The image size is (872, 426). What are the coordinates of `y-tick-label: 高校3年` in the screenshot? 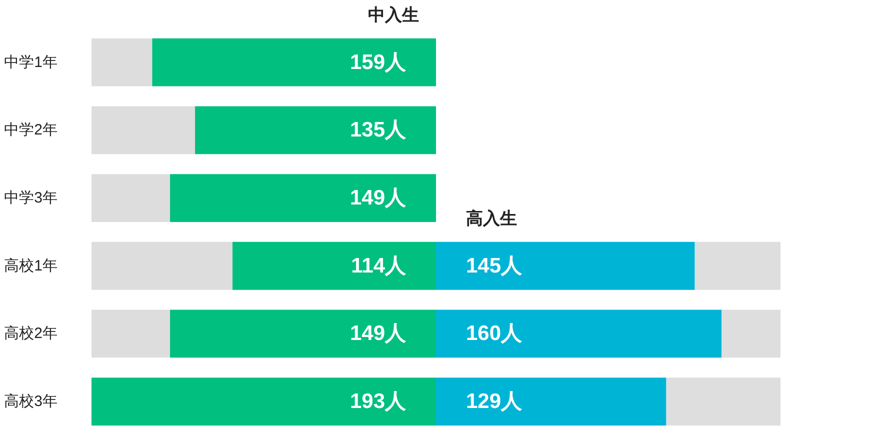 It's located at (31, 401).